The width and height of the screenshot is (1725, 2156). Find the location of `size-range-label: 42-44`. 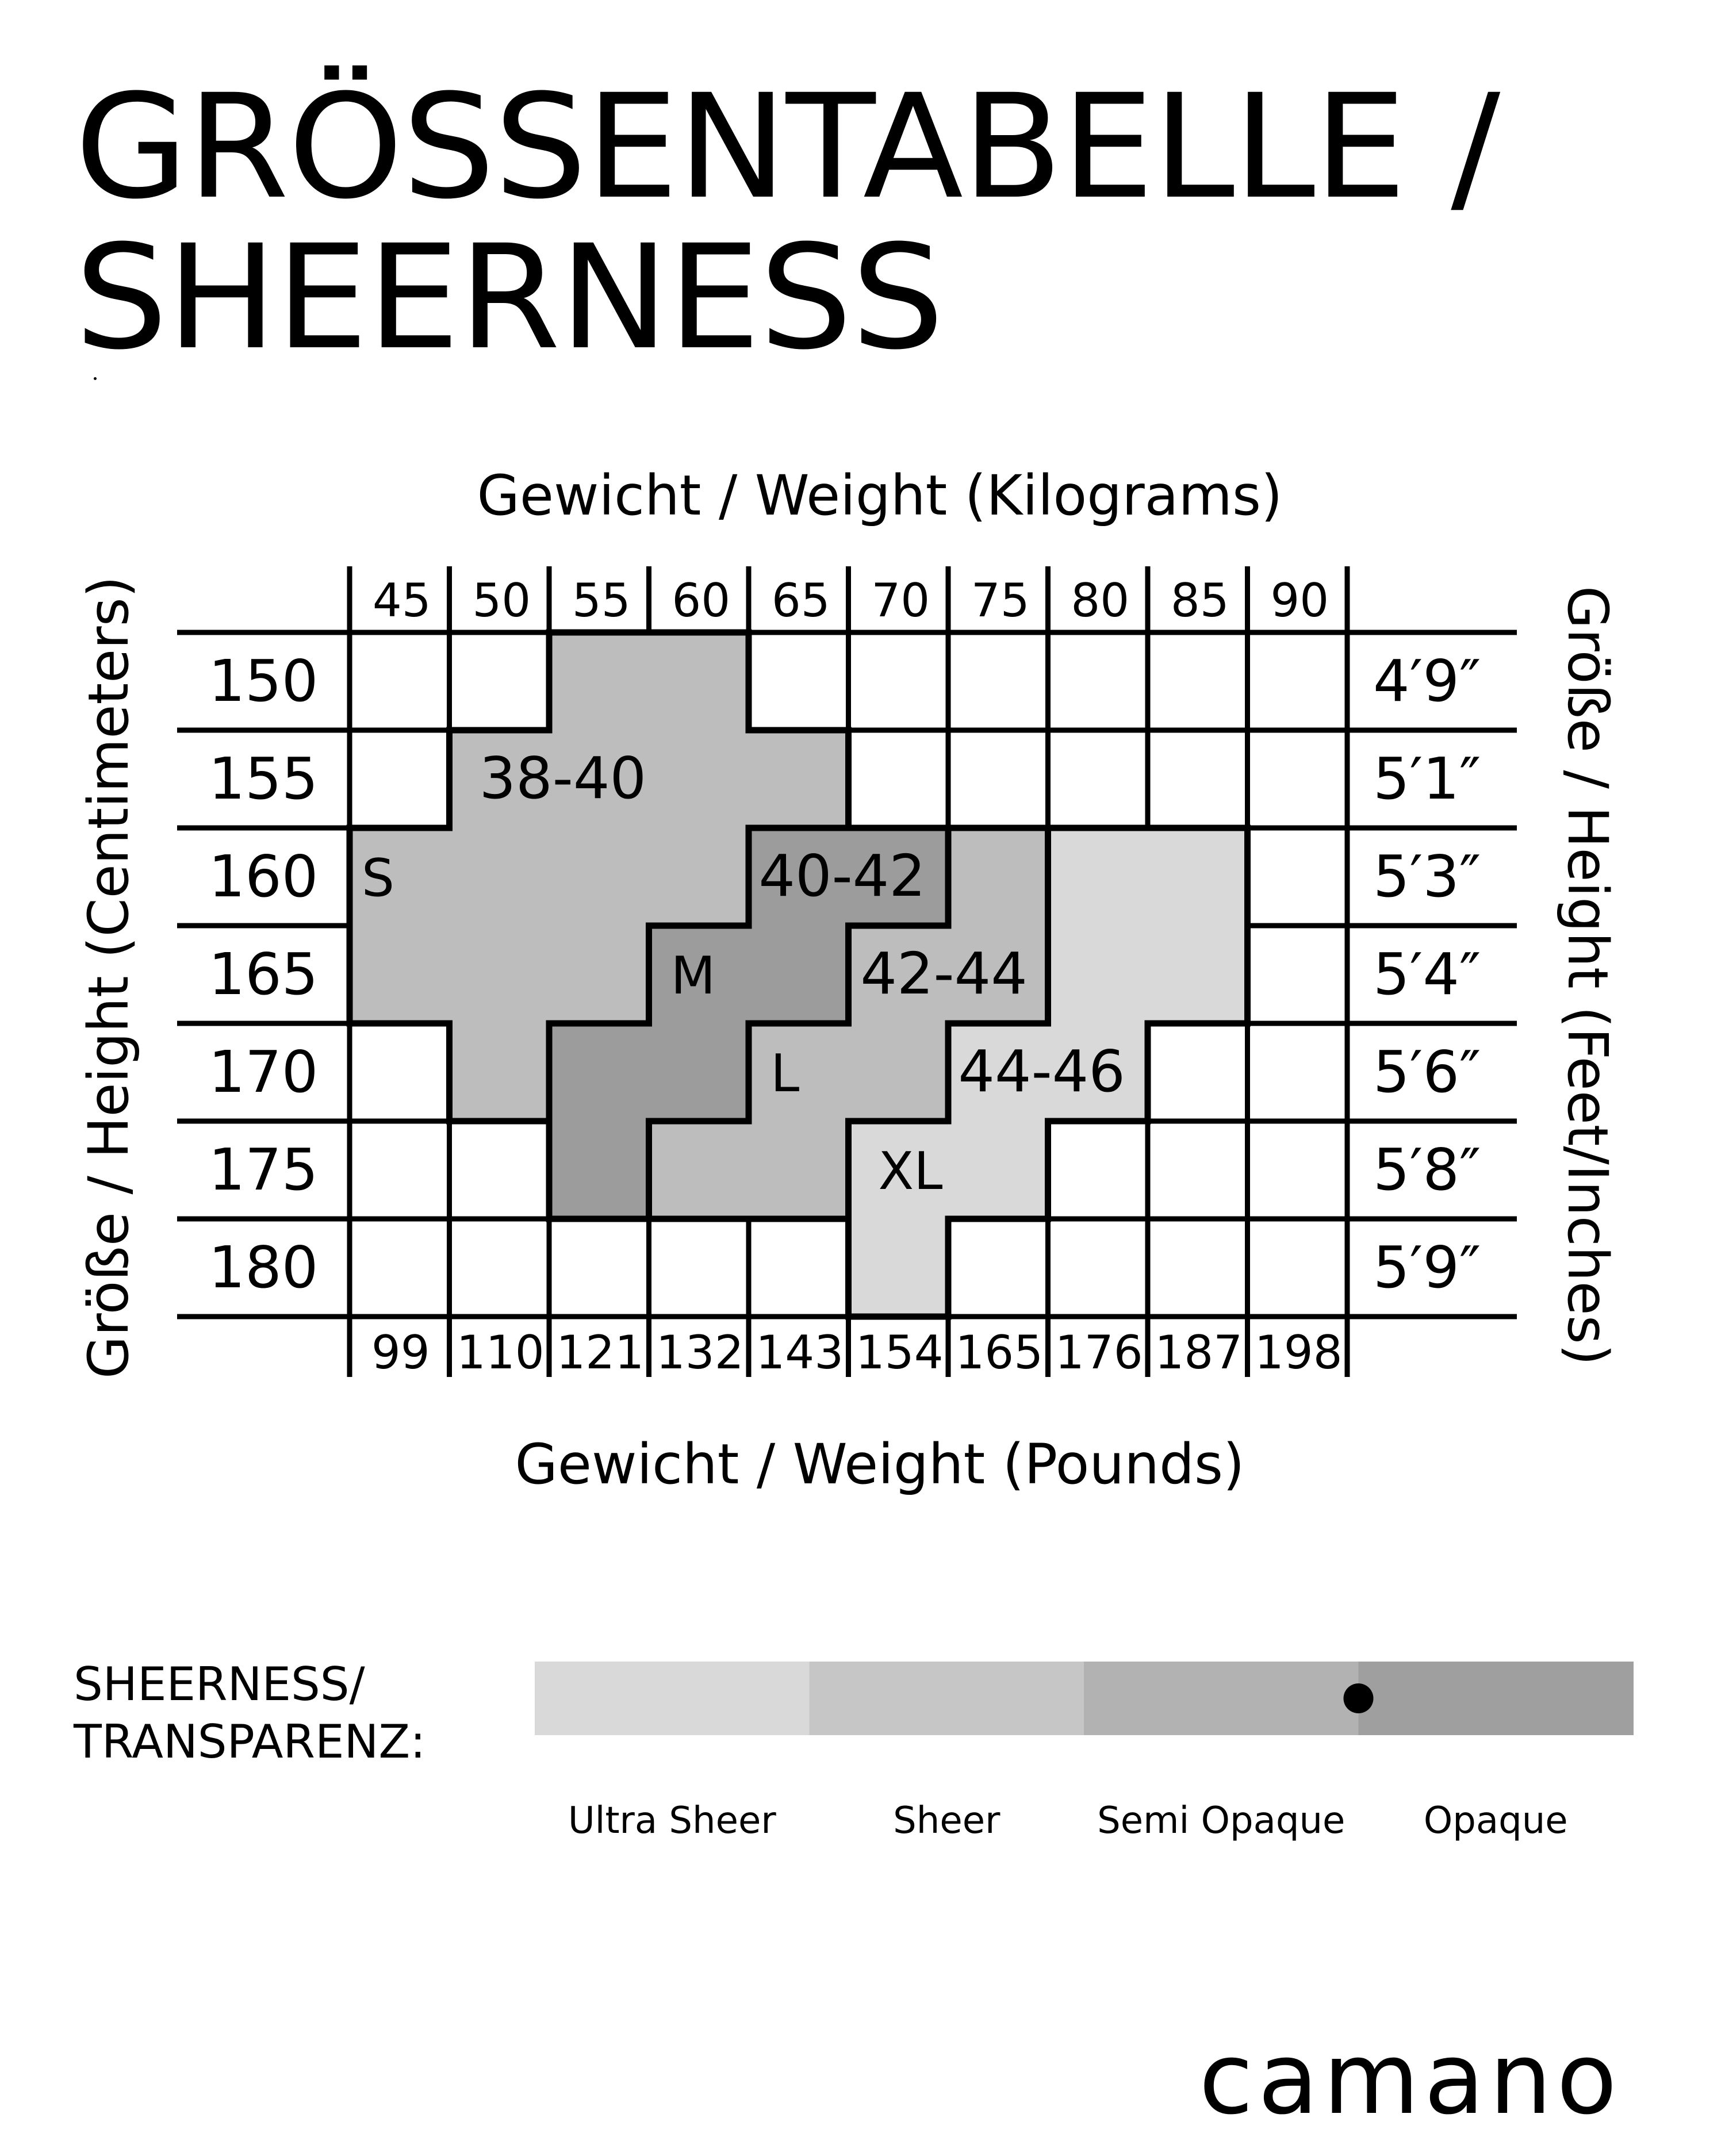

size-range-label: 42-44 is located at coordinates (944, 973).